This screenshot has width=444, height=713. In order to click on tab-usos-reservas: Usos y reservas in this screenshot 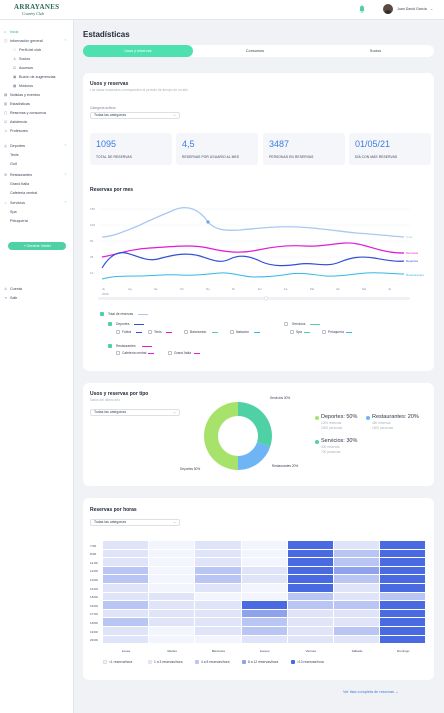, I will do `click(138, 51)`.